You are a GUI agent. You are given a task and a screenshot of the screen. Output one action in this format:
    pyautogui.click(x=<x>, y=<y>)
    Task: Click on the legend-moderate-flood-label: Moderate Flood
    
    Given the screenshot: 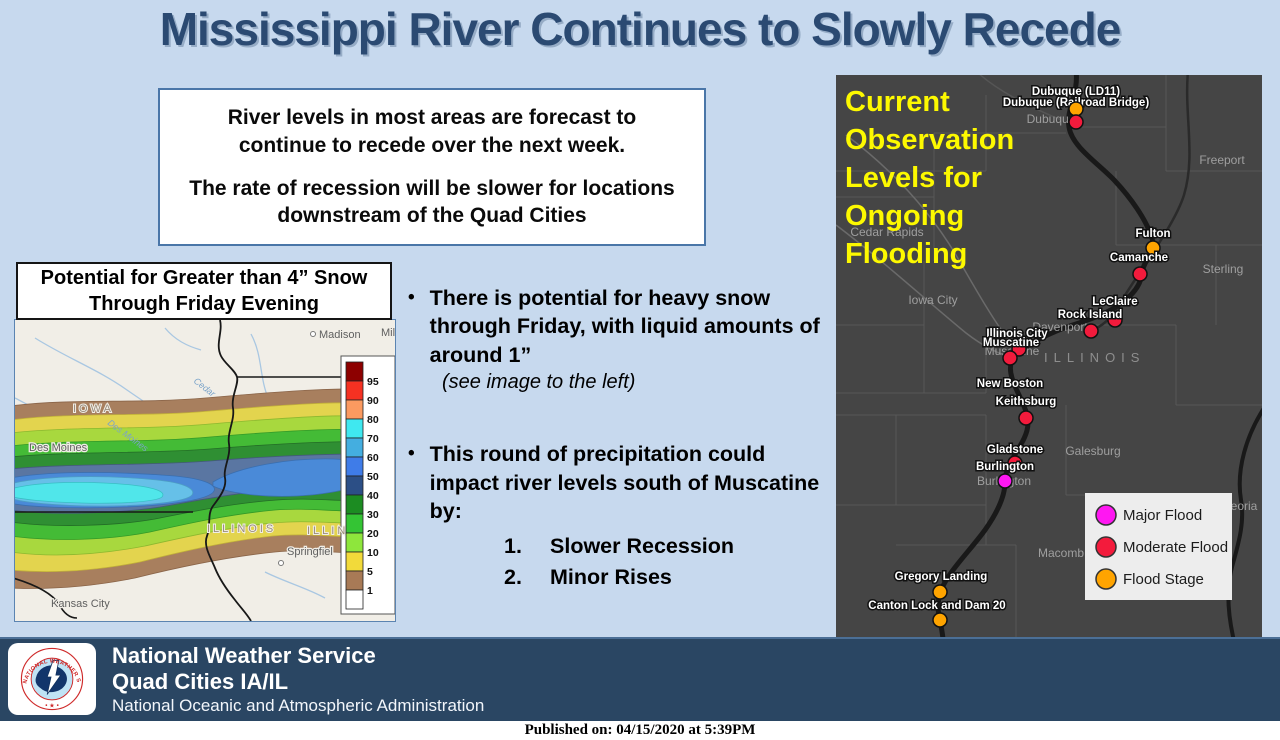 What is the action you would take?
    pyautogui.click(x=1175, y=547)
    